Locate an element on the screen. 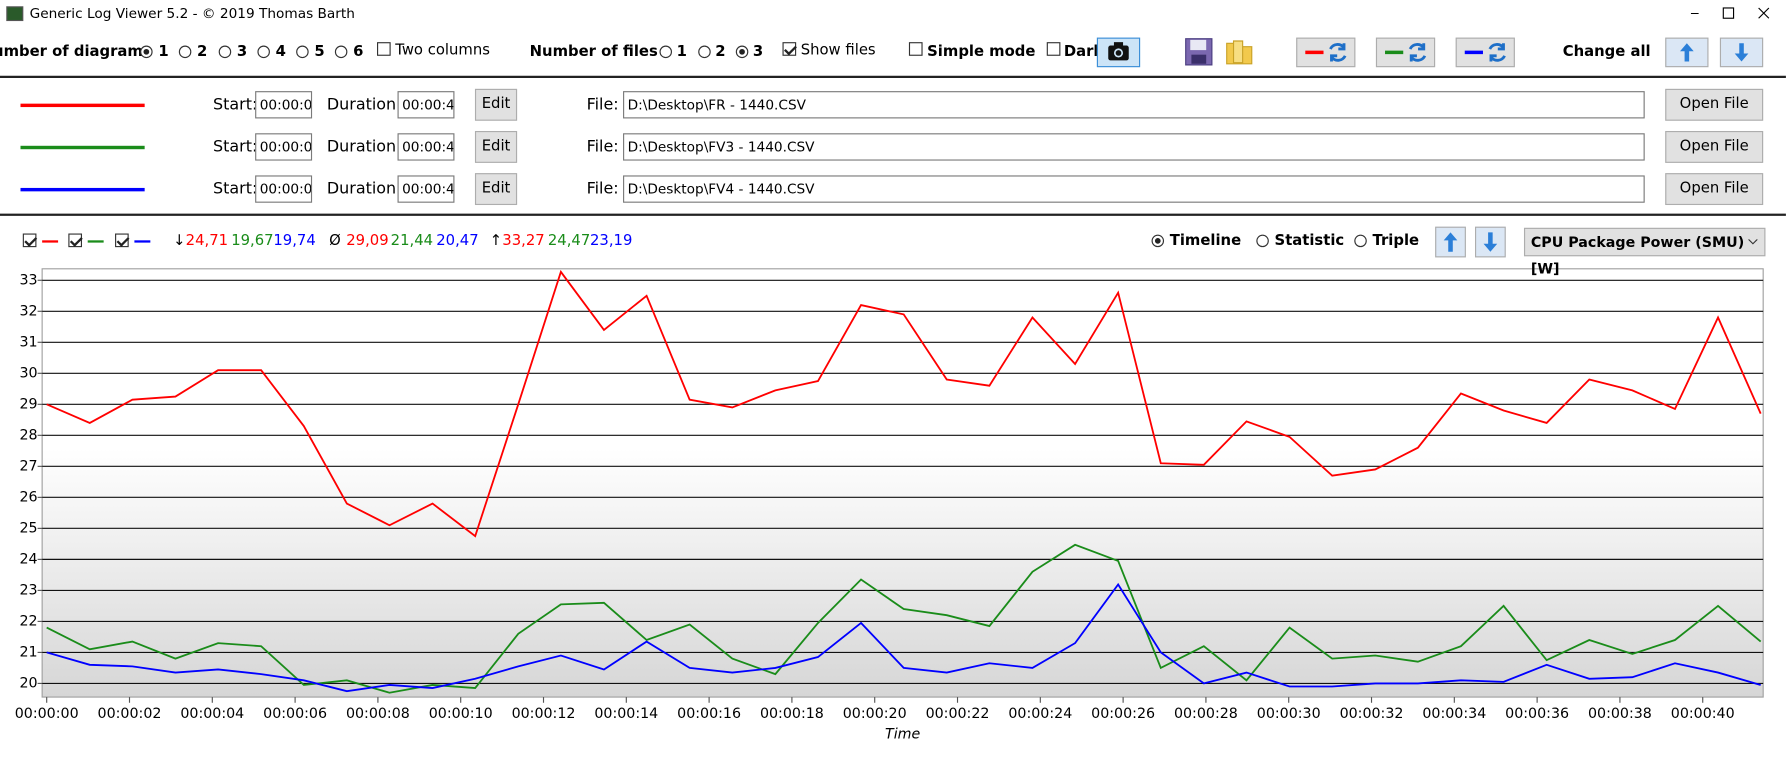 The width and height of the screenshot is (1786, 761). file-path-input: D:\Desktop\FV3 - 1440.CSV is located at coordinates (1134, 147).